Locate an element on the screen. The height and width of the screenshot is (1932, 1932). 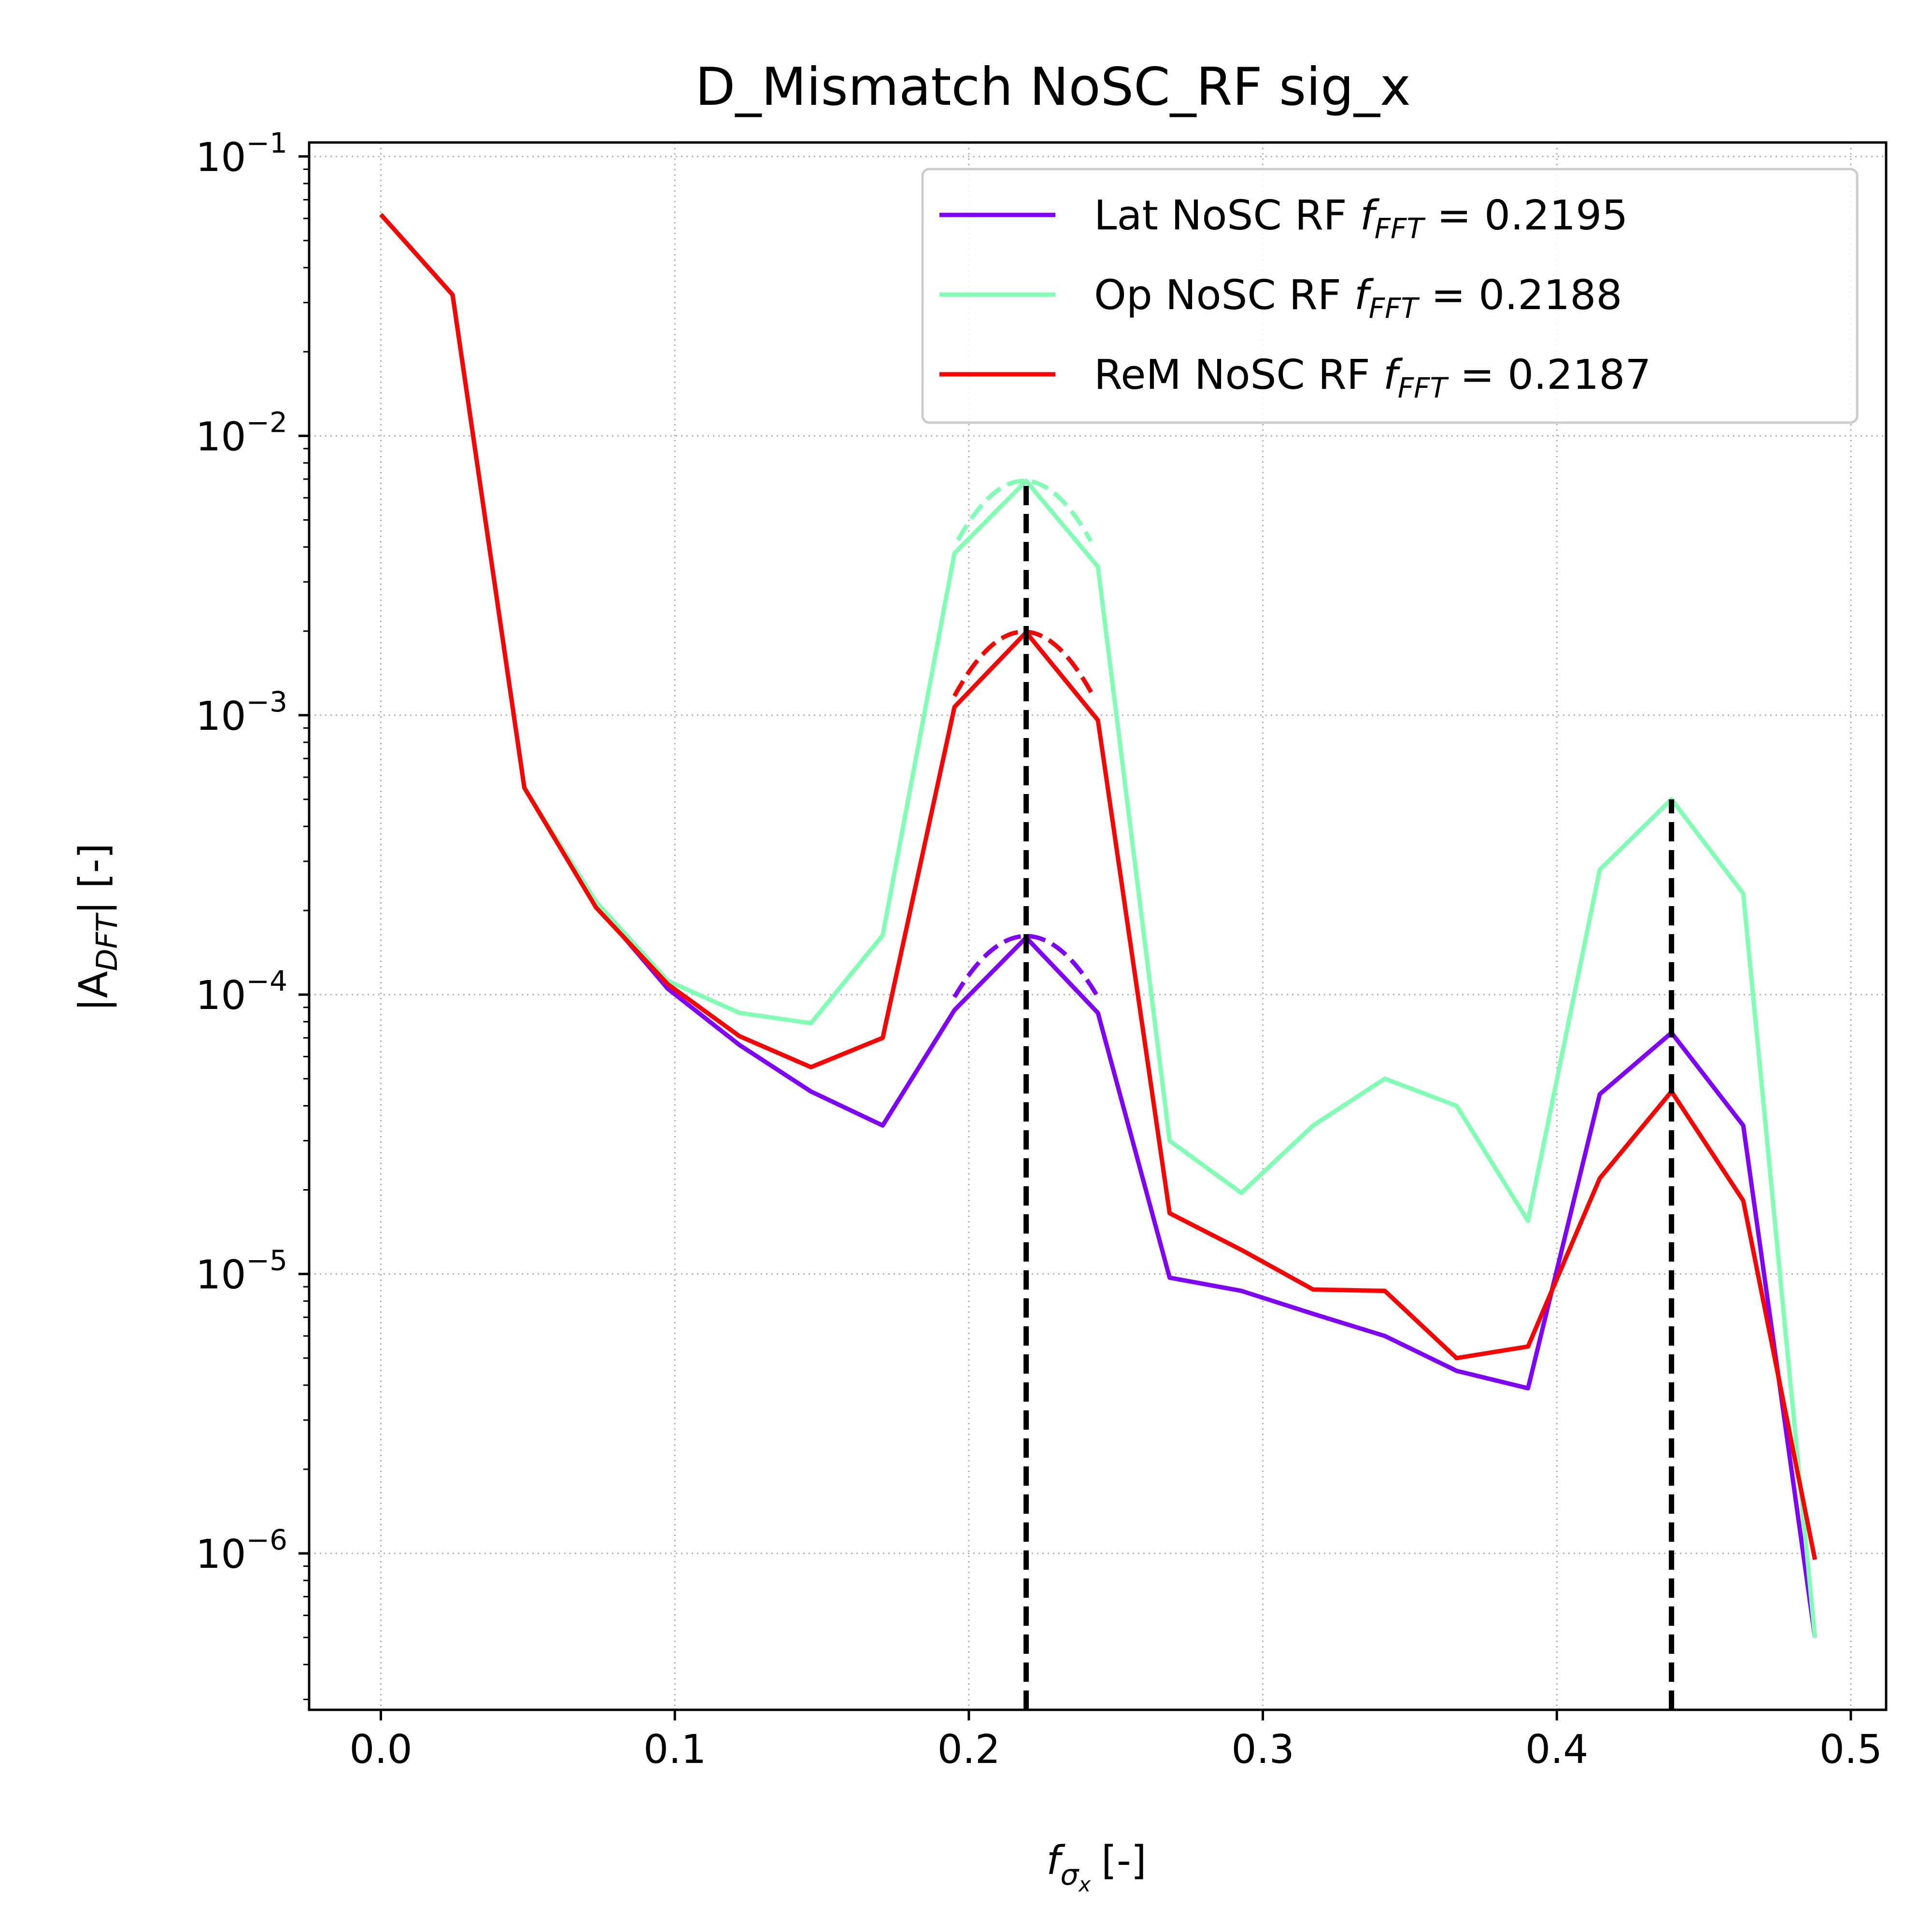
x-axis-label: fσx[-] is located at coordinates (1096, 1867).